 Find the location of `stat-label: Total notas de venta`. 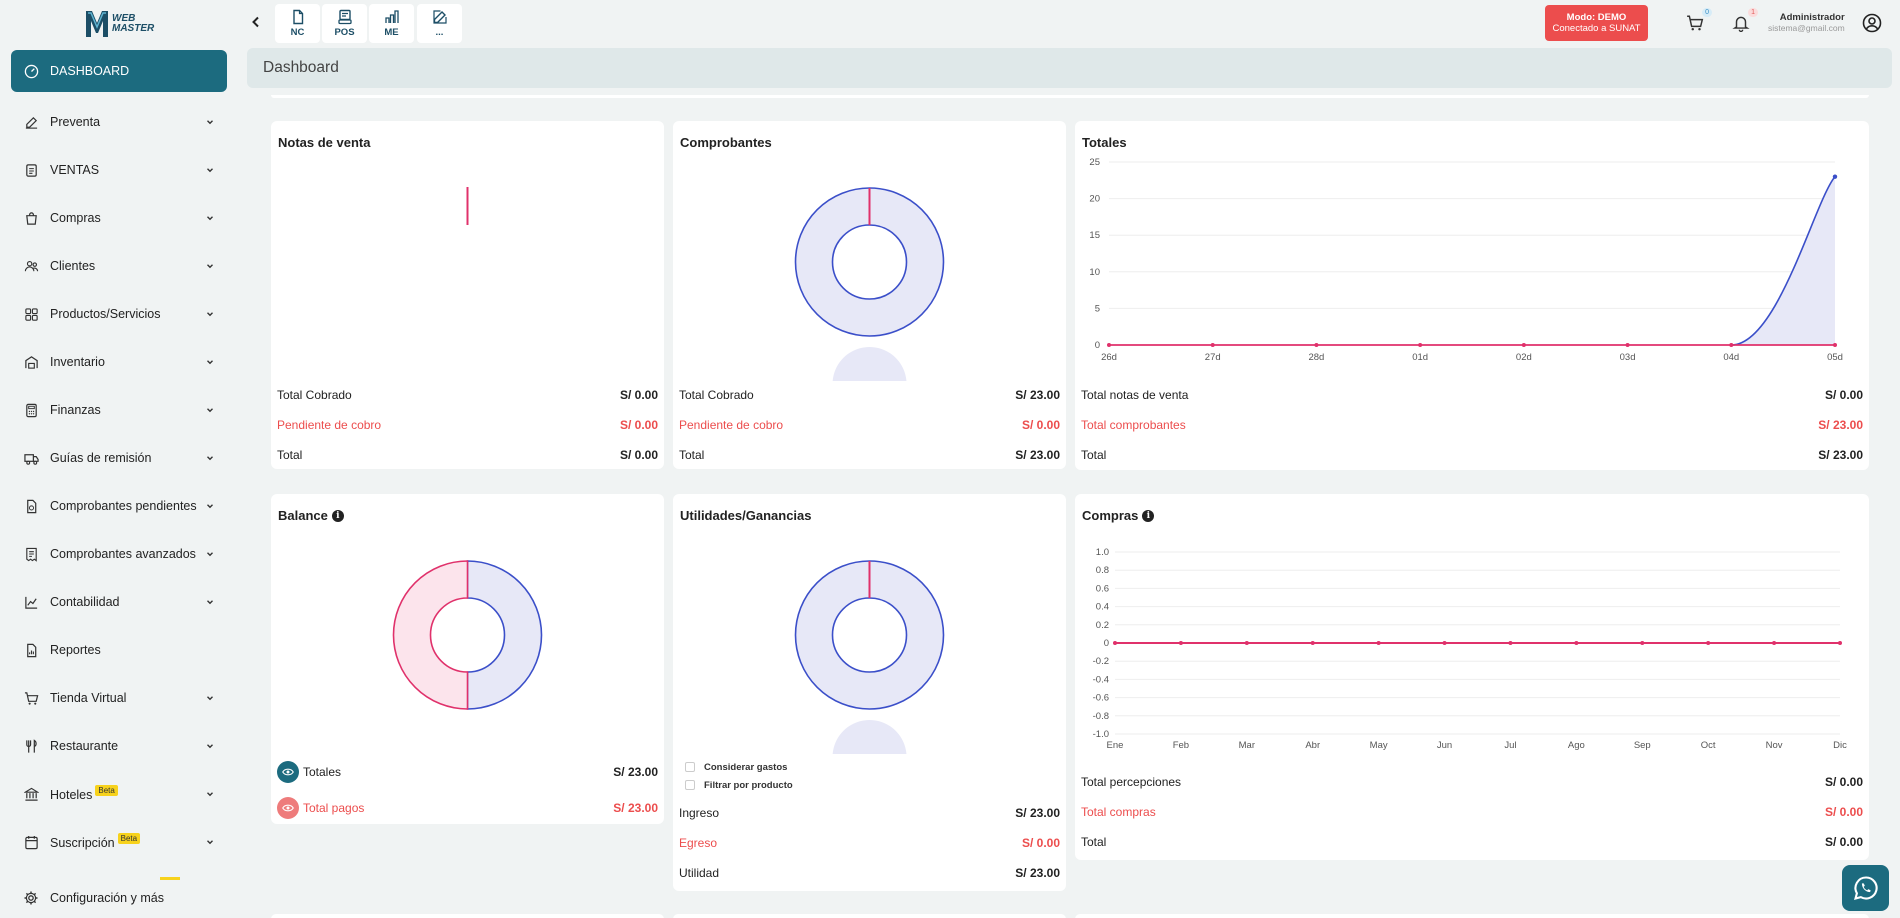

stat-label: Total notas de venta is located at coordinates (1135, 395).